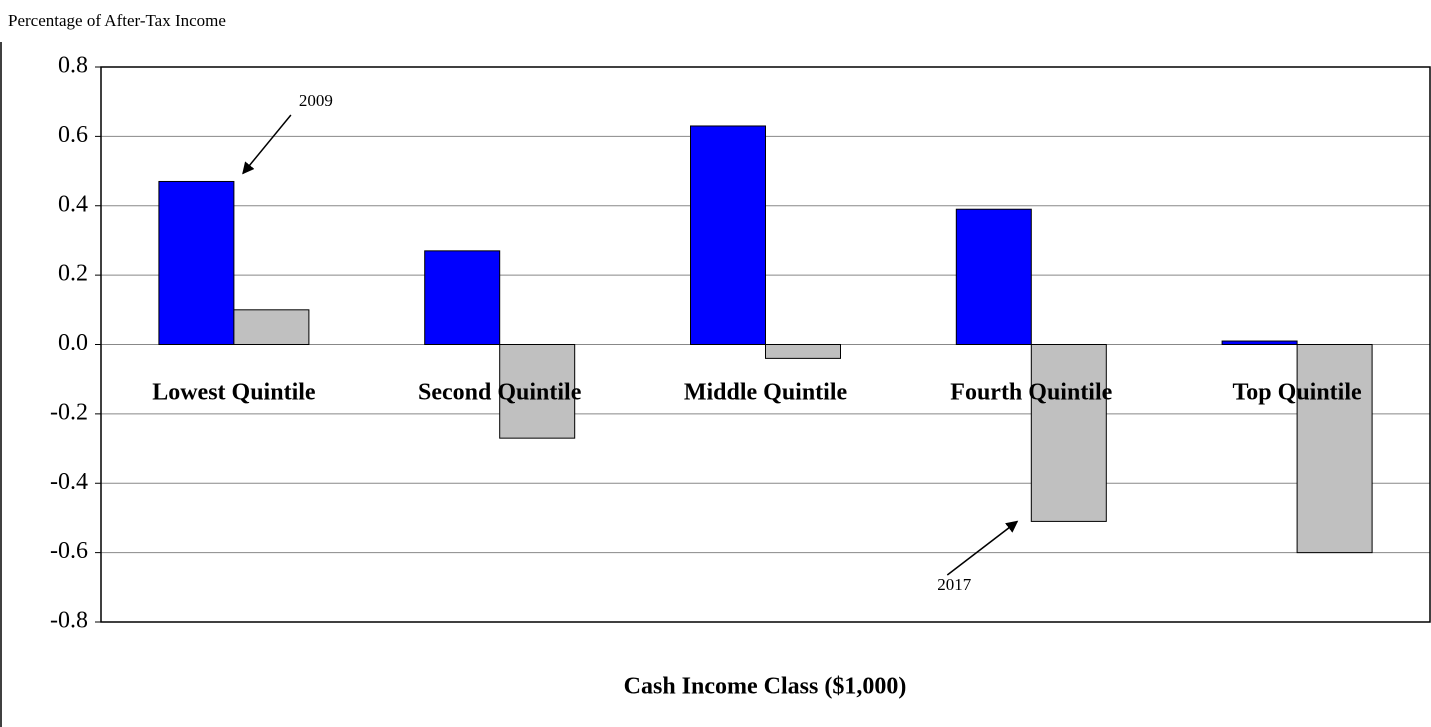 This screenshot has width=1431, height=727. What do you see at coordinates (1298, 393) in the screenshot?
I see `x-tick-label: Top Quintile` at bounding box center [1298, 393].